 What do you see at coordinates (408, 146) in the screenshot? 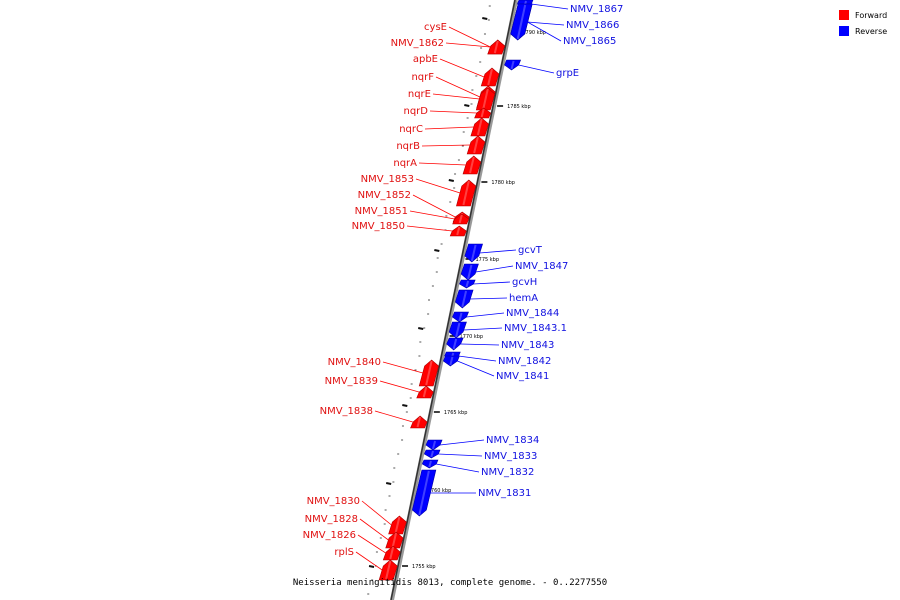
I see `gene-label: nqrB` at bounding box center [408, 146].